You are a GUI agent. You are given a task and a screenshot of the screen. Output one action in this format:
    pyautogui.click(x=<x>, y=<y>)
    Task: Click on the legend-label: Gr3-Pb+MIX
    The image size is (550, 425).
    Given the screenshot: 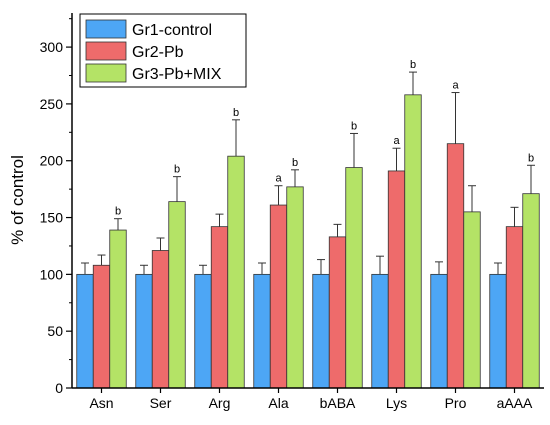 What is the action you would take?
    pyautogui.click(x=177, y=74)
    